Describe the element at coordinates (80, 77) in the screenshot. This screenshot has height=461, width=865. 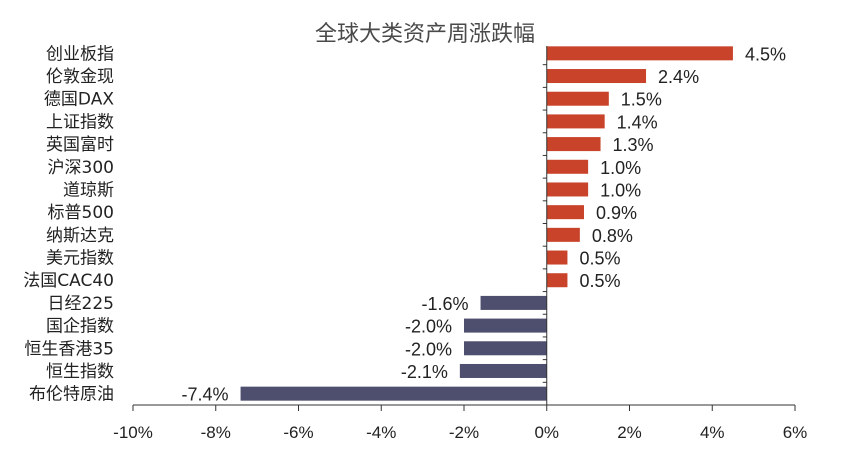
I see `category-label: 伦敦金现` at that location.